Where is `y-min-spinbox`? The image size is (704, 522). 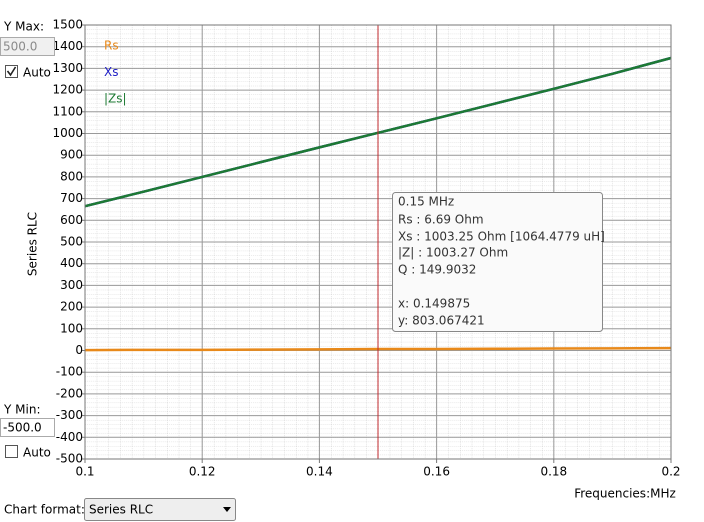
y-min-spinbox is located at coordinates (27, 427).